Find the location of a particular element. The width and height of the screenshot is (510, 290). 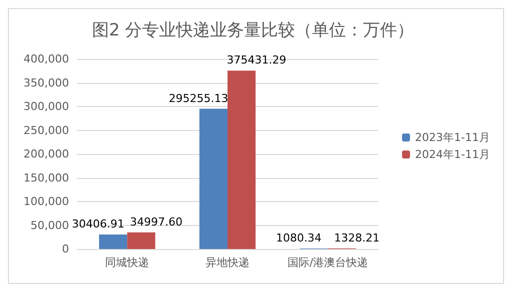

y-tick-label: 250,000 is located at coordinates (46, 130).